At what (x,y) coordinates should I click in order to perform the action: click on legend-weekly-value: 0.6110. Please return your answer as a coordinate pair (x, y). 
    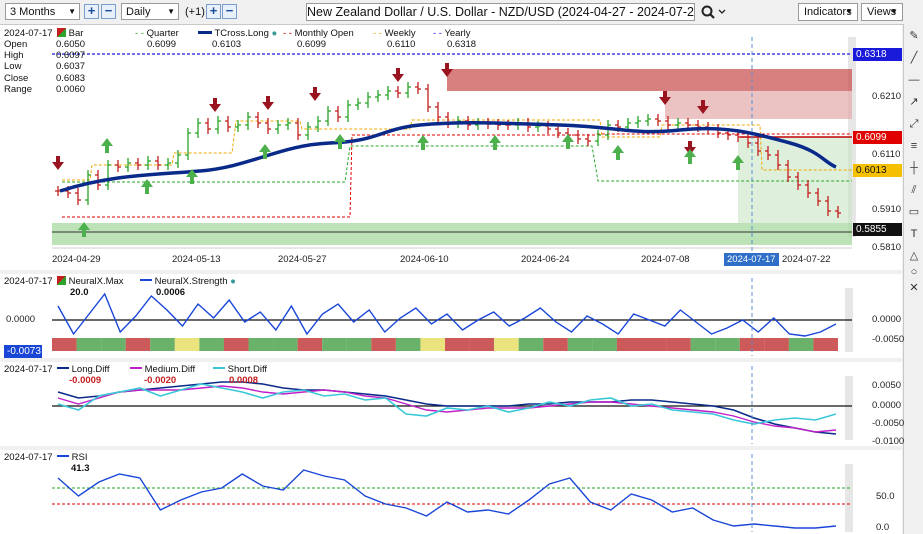
    Looking at the image, I should click on (401, 44).